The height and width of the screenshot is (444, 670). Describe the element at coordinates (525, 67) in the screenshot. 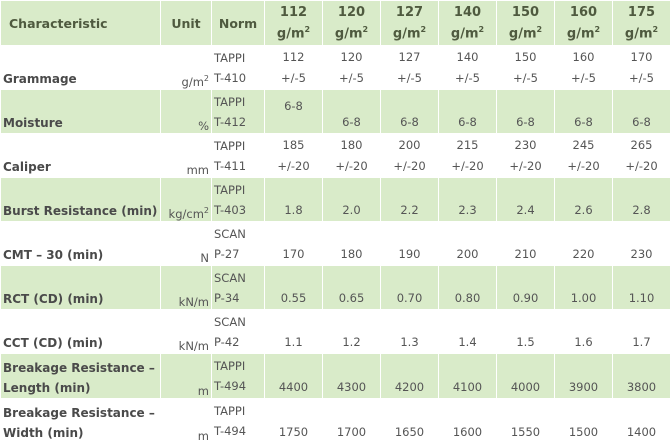

I see `value-text: 150 +/-5` at that location.